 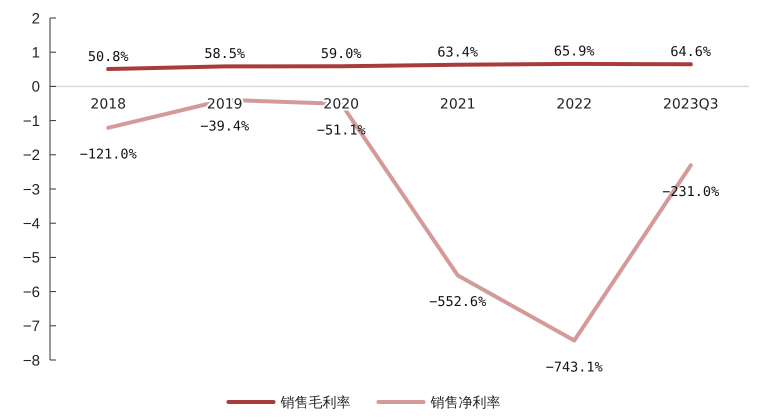 I want to click on data-label: 50.8%, so click(x=108, y=56).